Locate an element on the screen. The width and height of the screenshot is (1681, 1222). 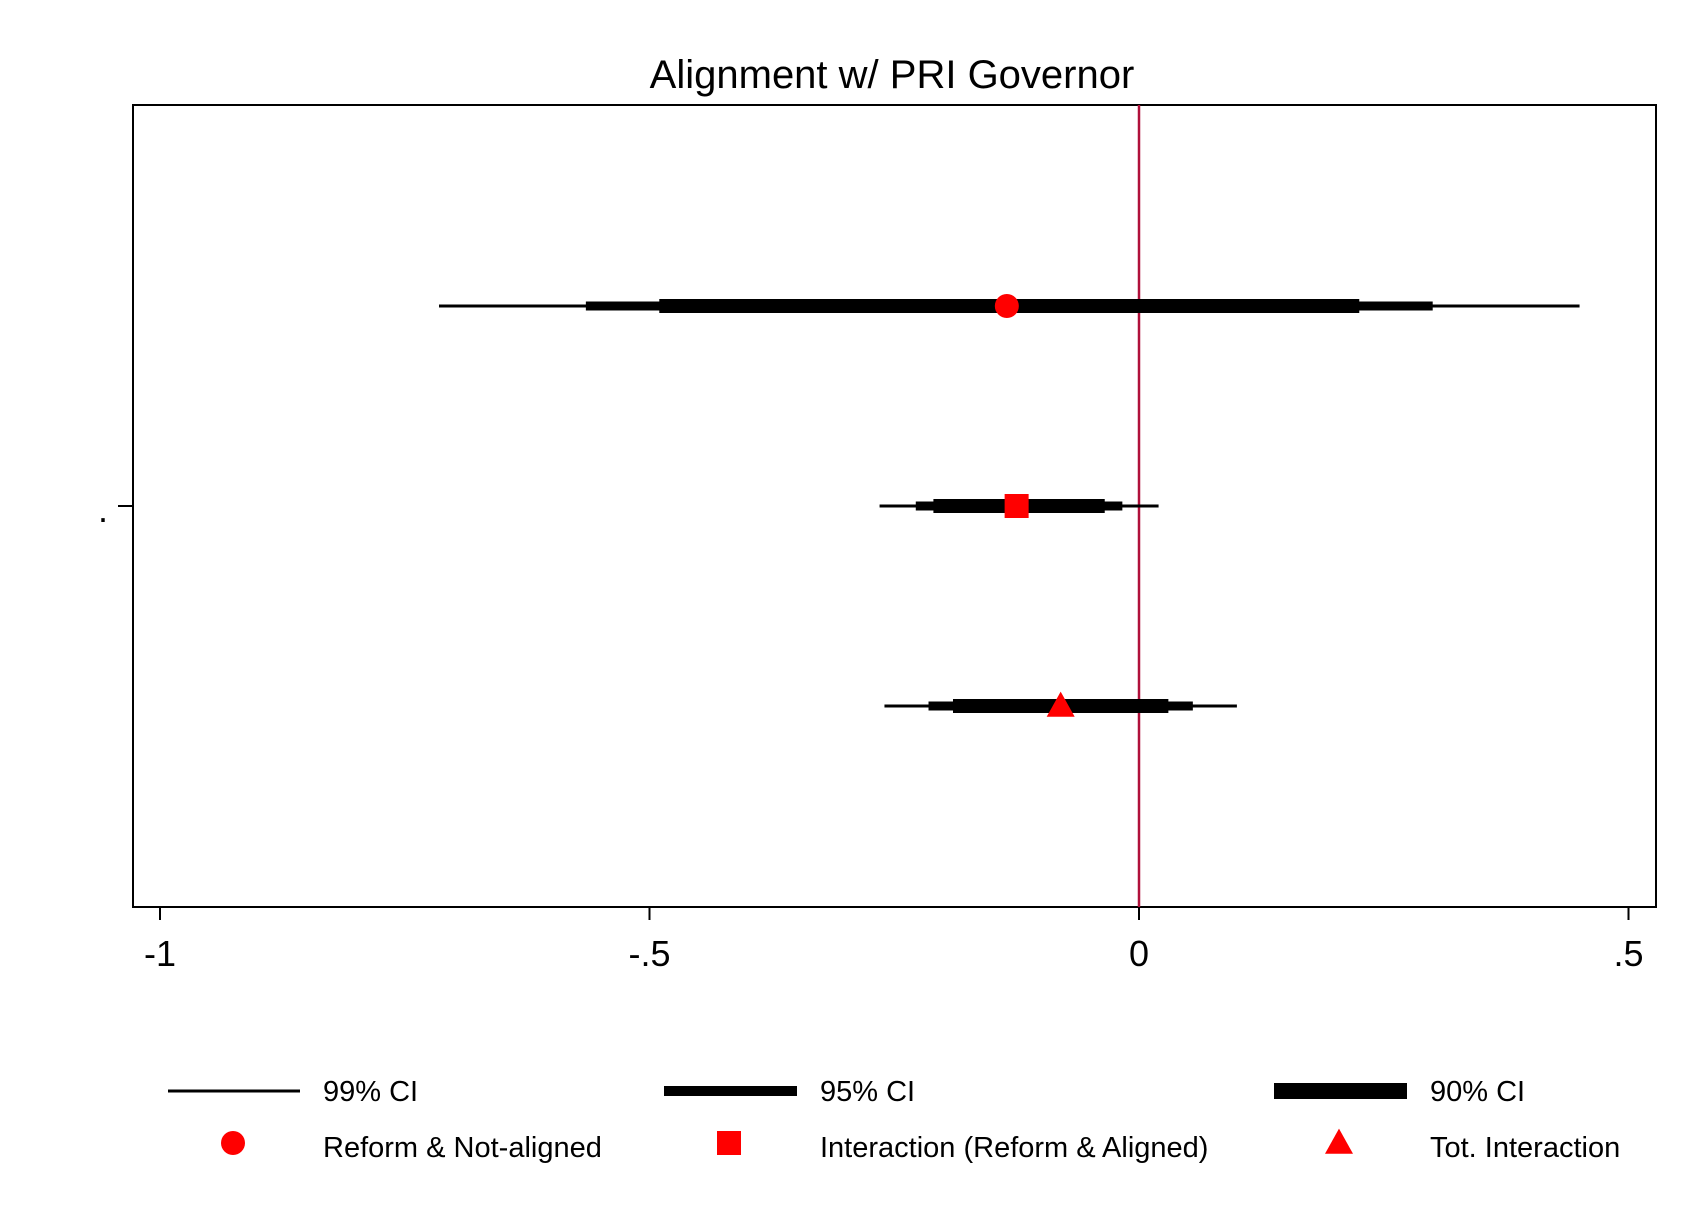
x-tick-label: -1 is located at coordinates (160, 953).